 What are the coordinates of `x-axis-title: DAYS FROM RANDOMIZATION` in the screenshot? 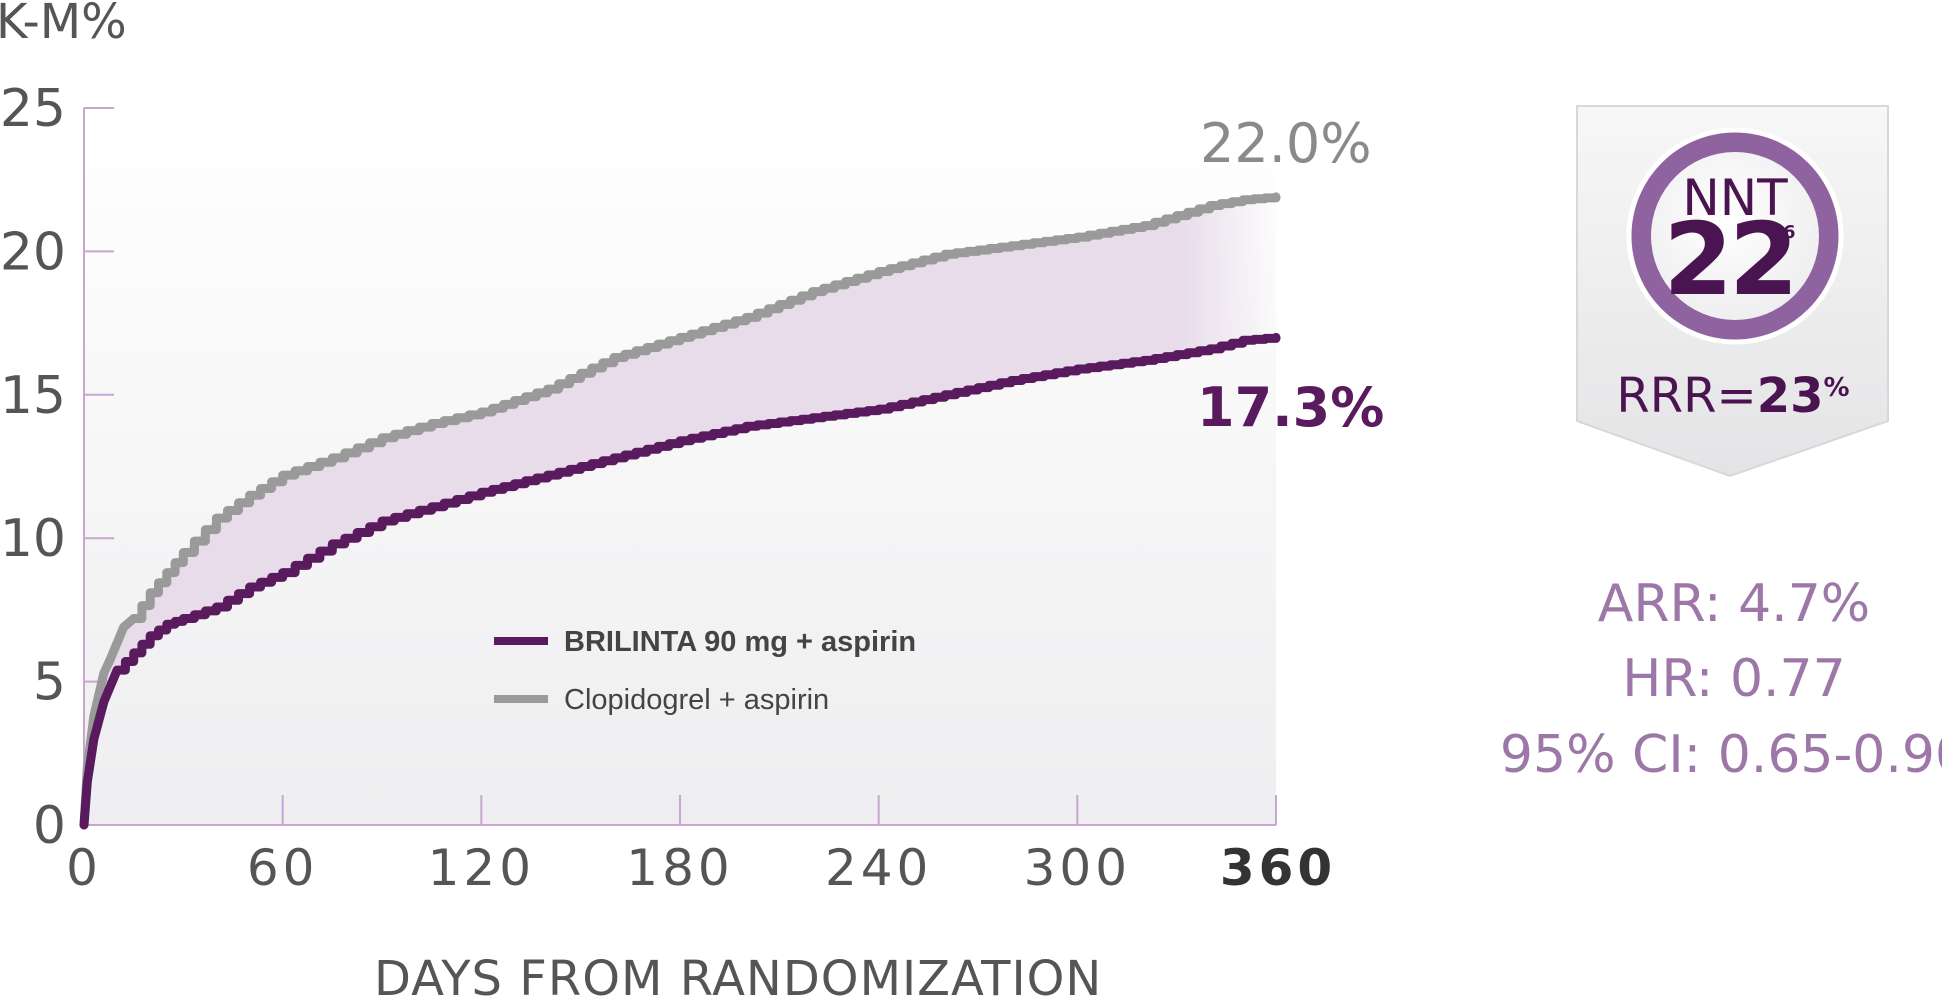 It's located at (738, 974).